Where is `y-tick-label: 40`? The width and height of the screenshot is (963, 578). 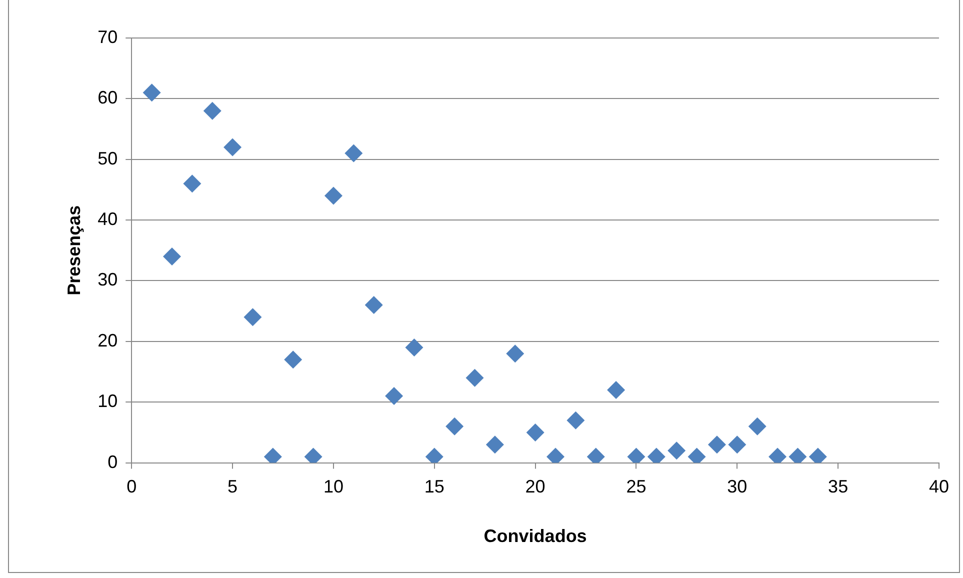 y-tick-label: 40 is located at coordinates (108, 219).